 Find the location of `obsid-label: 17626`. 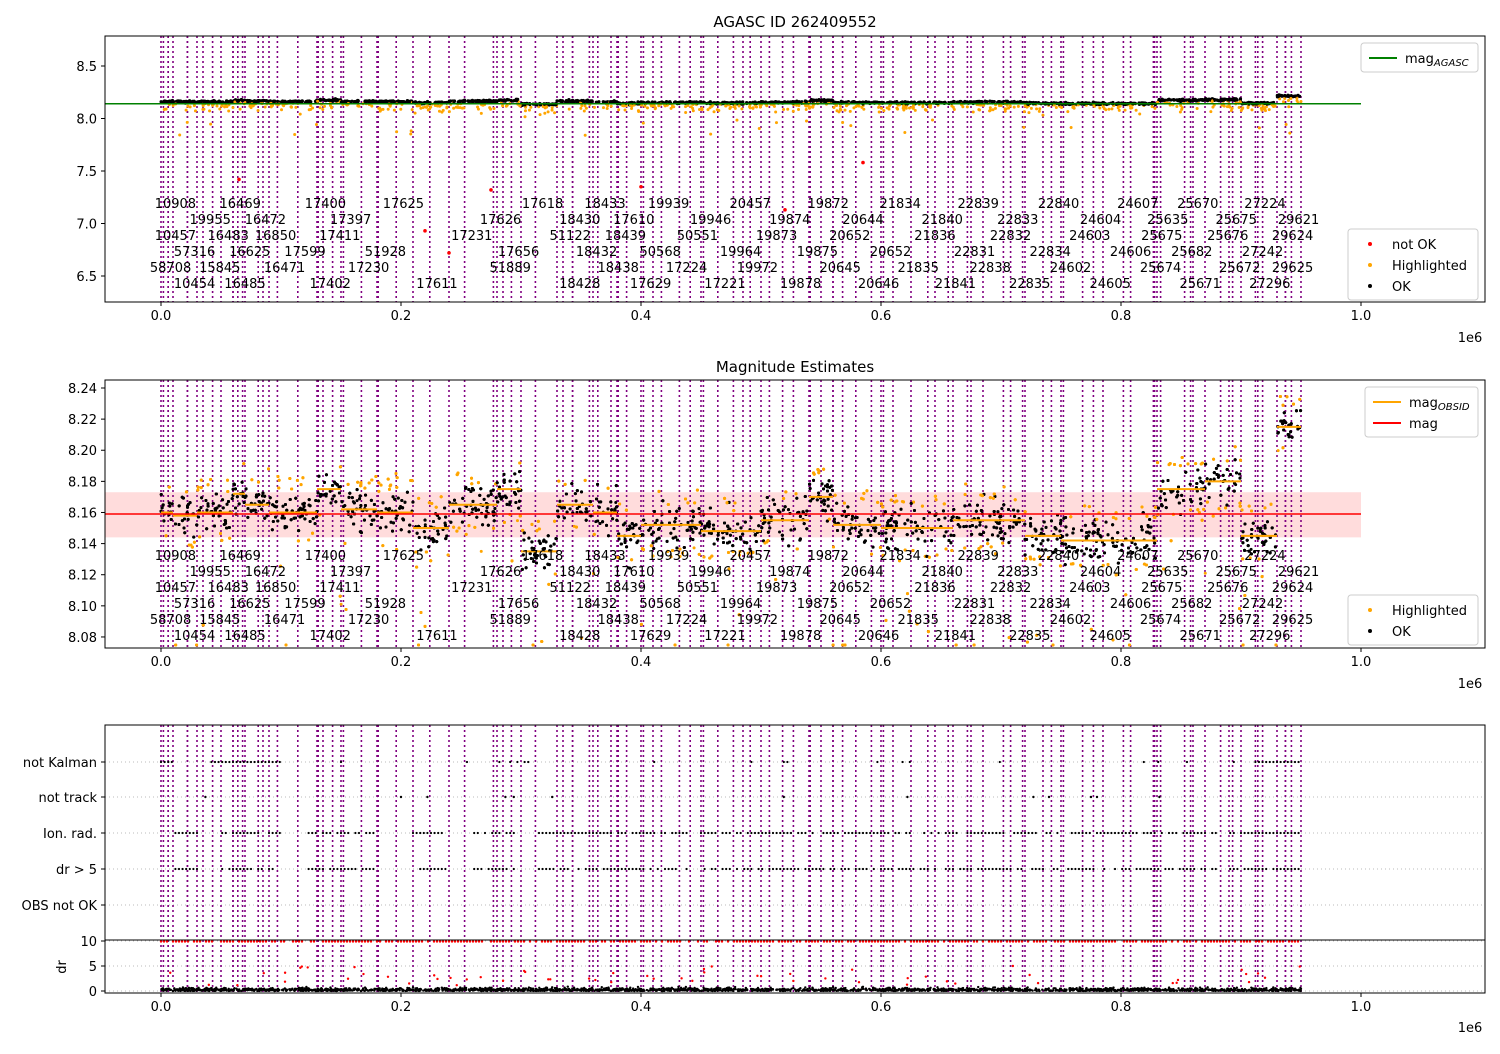

obsid-label: 17626 is located at coordinates (500, 220).